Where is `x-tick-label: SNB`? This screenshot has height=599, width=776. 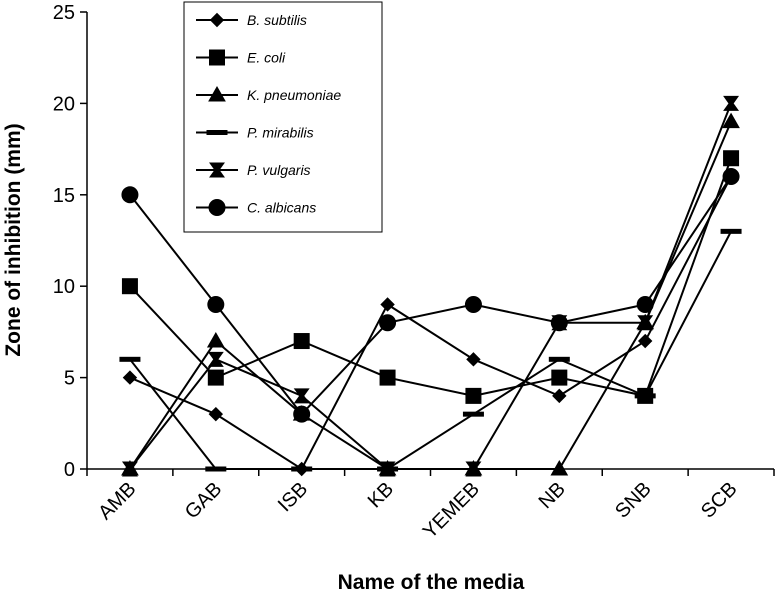 x-tick-label: SNB is located at coordinates (633, 500).